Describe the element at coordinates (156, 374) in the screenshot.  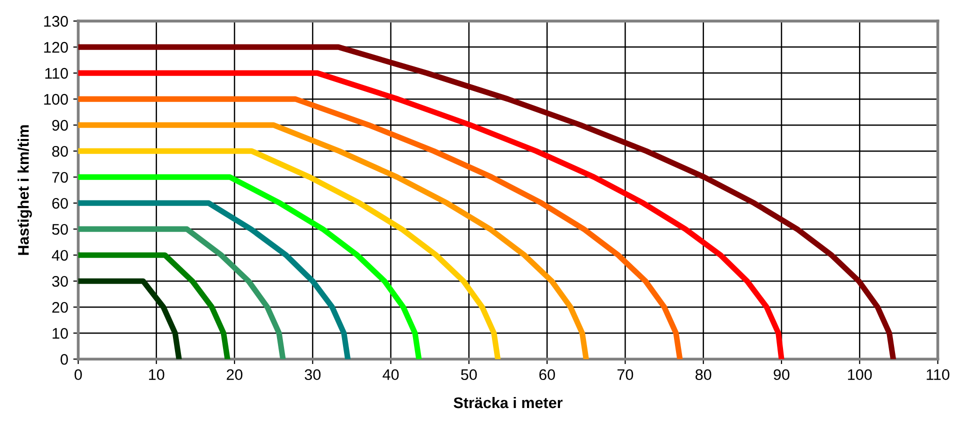
I see `x-tick-label: 10` at that location.